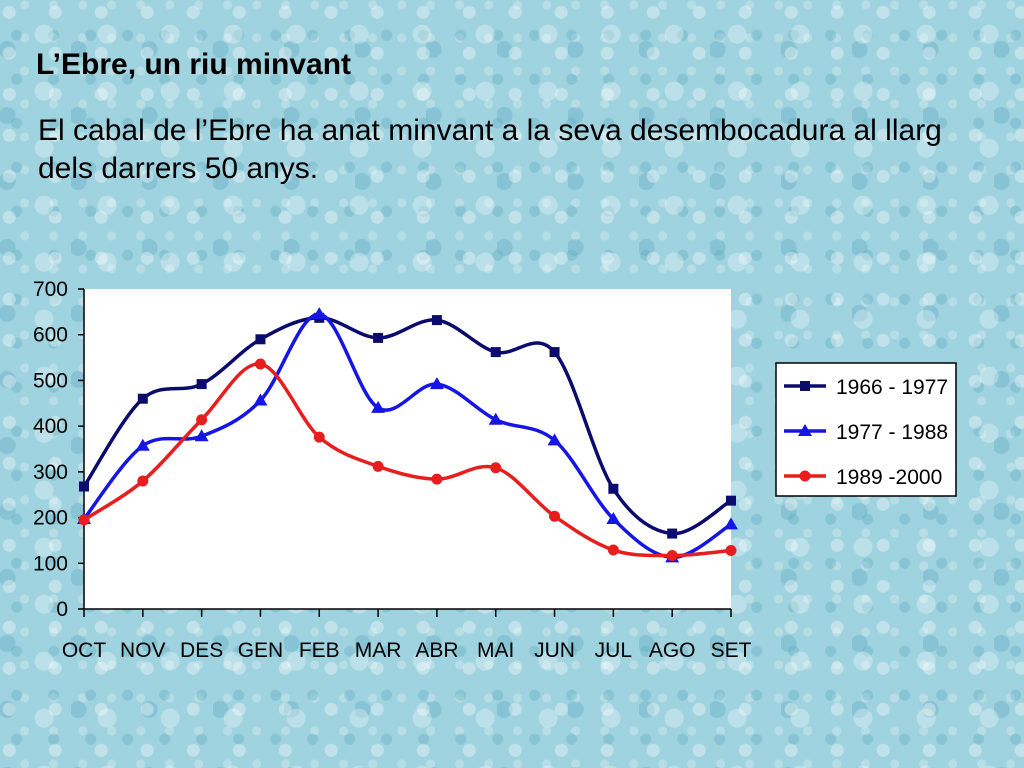  I want to click on x-tick-label: DES, so click(201, 650).